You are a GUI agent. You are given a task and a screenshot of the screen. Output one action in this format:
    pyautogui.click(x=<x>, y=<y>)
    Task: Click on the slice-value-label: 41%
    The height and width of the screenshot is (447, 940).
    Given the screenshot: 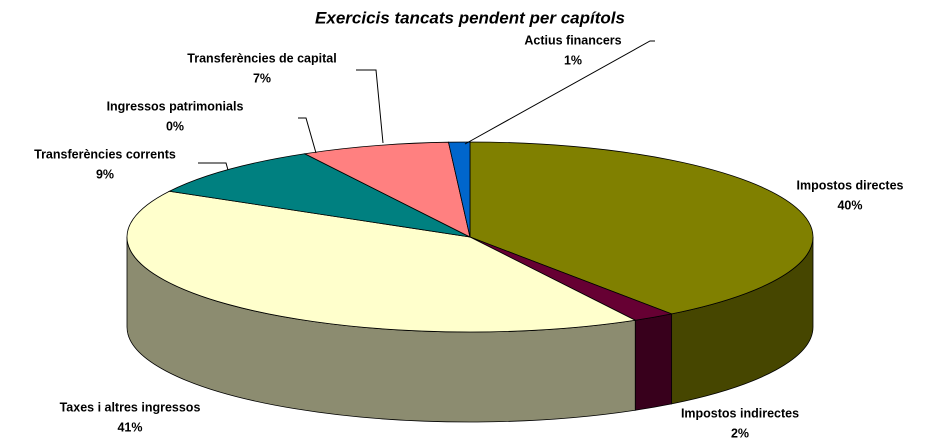 What is the action you would take?
    pyautogui.click(x=129, y=427)
    